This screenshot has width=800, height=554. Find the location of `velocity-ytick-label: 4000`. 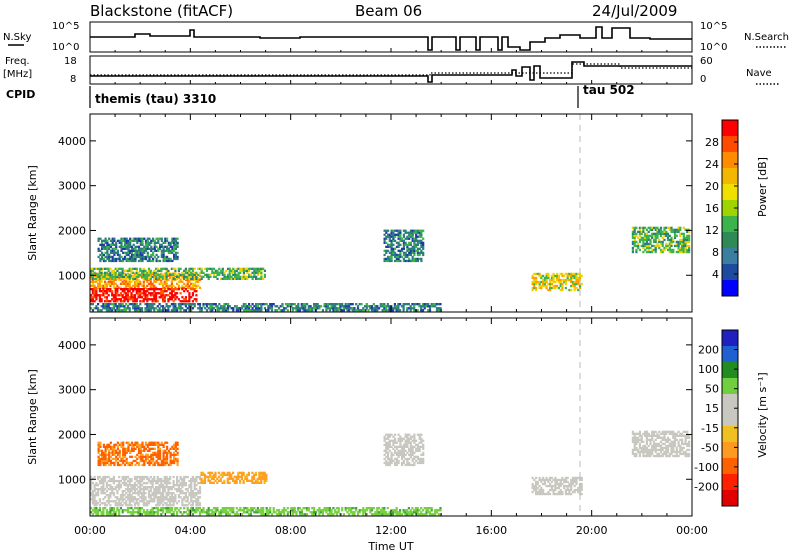

velocity-ytick-label: 4000 is located at coordinates (72, 345).